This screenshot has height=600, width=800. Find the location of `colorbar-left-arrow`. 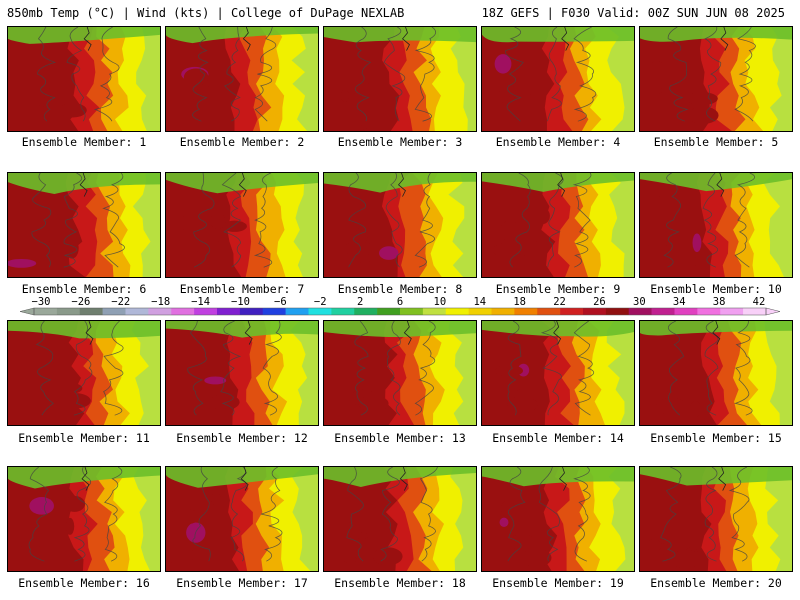

colorbar-left-arrow is located at coordinates (27, 311).